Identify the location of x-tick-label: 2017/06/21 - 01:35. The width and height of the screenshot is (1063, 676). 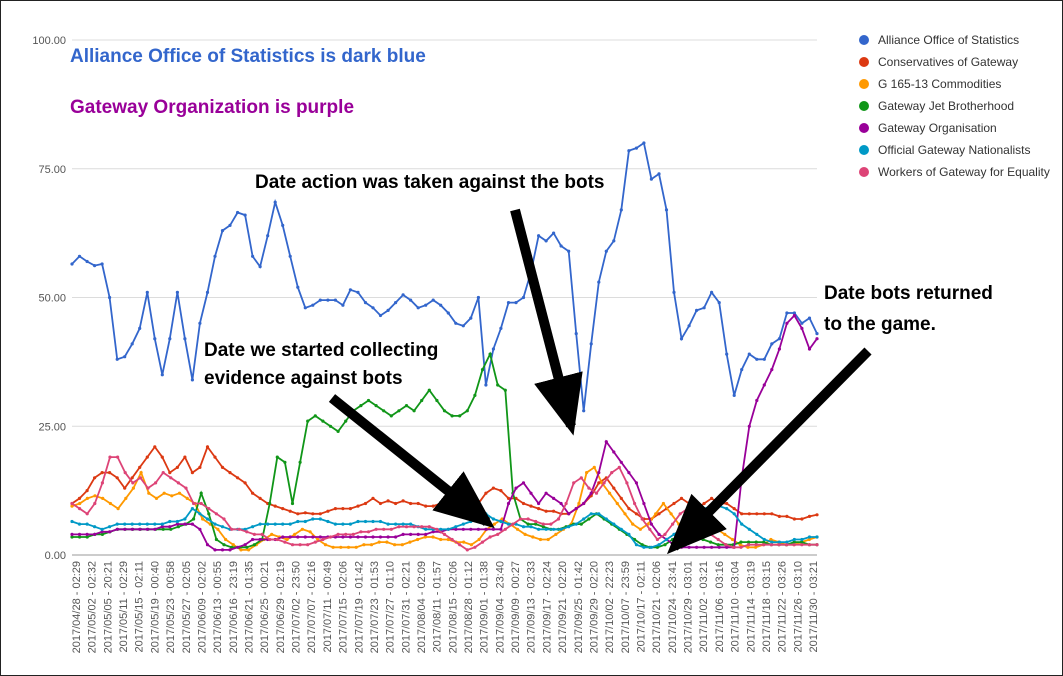
(249, 607).